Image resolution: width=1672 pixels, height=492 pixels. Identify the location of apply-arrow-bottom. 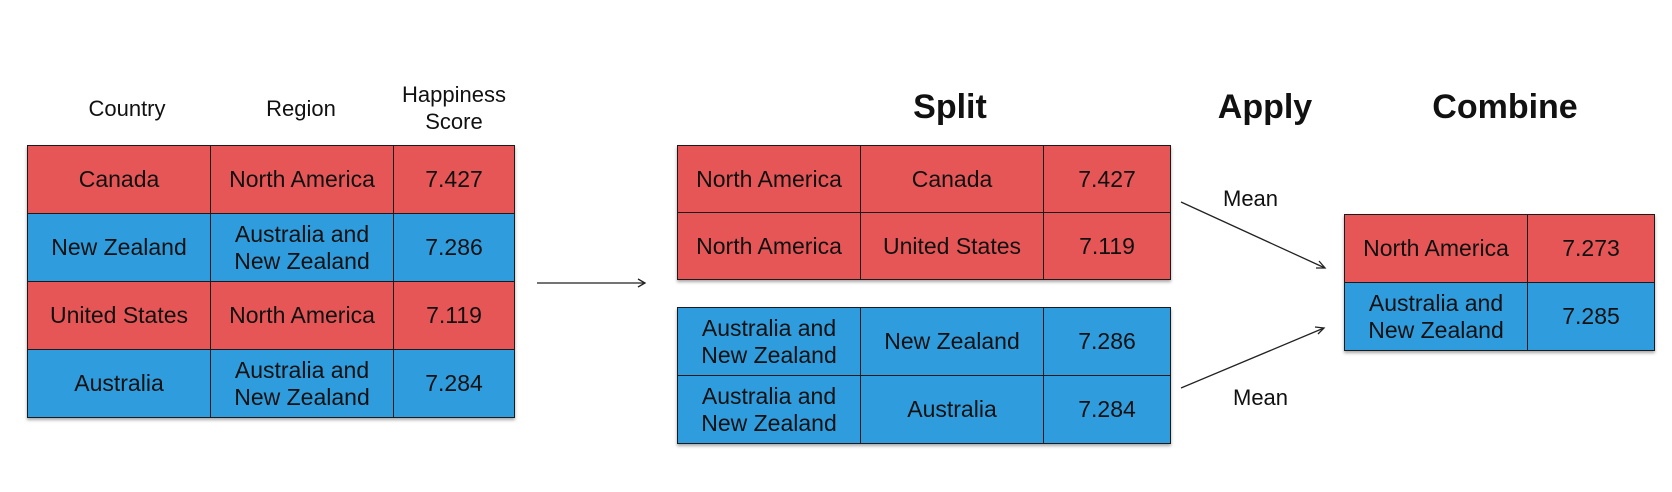
(1253, 357).